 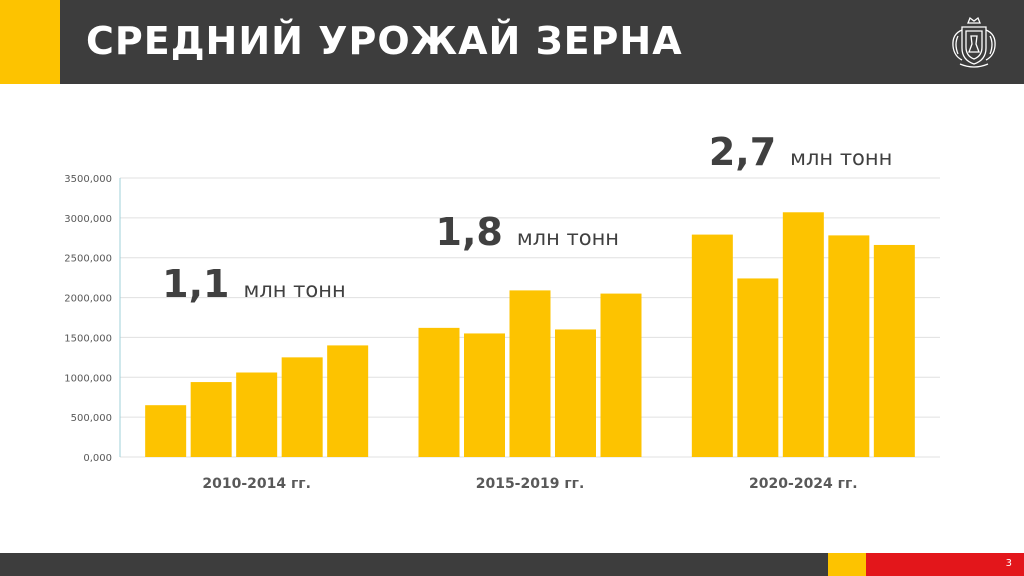 What do you see at coordinates (384, 41) in the screenshot?
I see `slide-title: СРЕДНИЙ УРОЖАЙ ЗЕРНА` at bounding box center [384, 41].